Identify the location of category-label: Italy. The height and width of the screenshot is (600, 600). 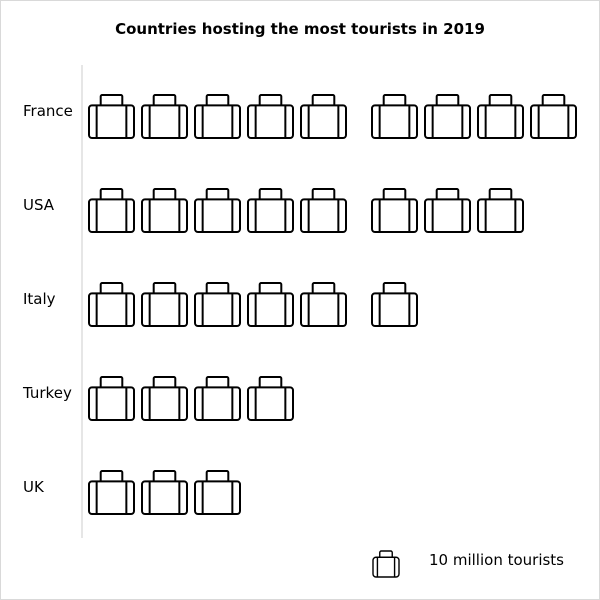
(39, 299).